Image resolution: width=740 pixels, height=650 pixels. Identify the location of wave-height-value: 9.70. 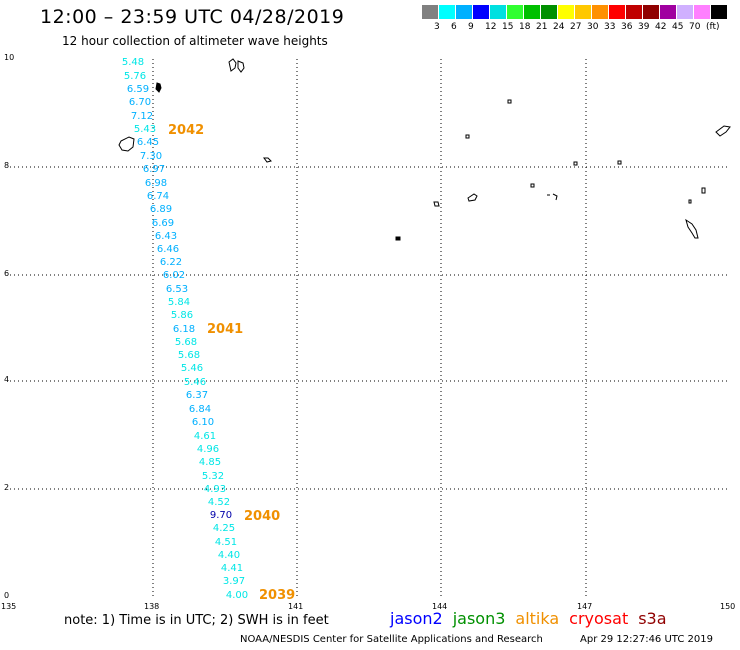
(221, 515).